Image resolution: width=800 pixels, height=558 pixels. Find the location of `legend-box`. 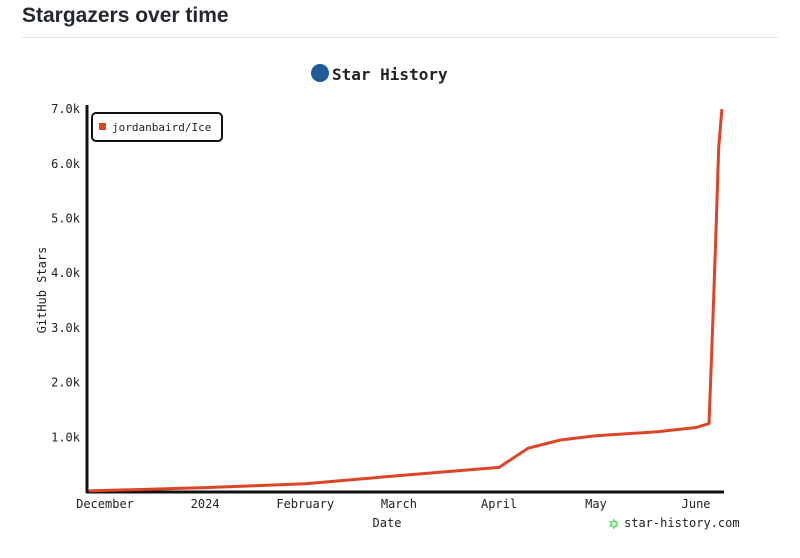

legend-box is located at coordinates (157, 127).